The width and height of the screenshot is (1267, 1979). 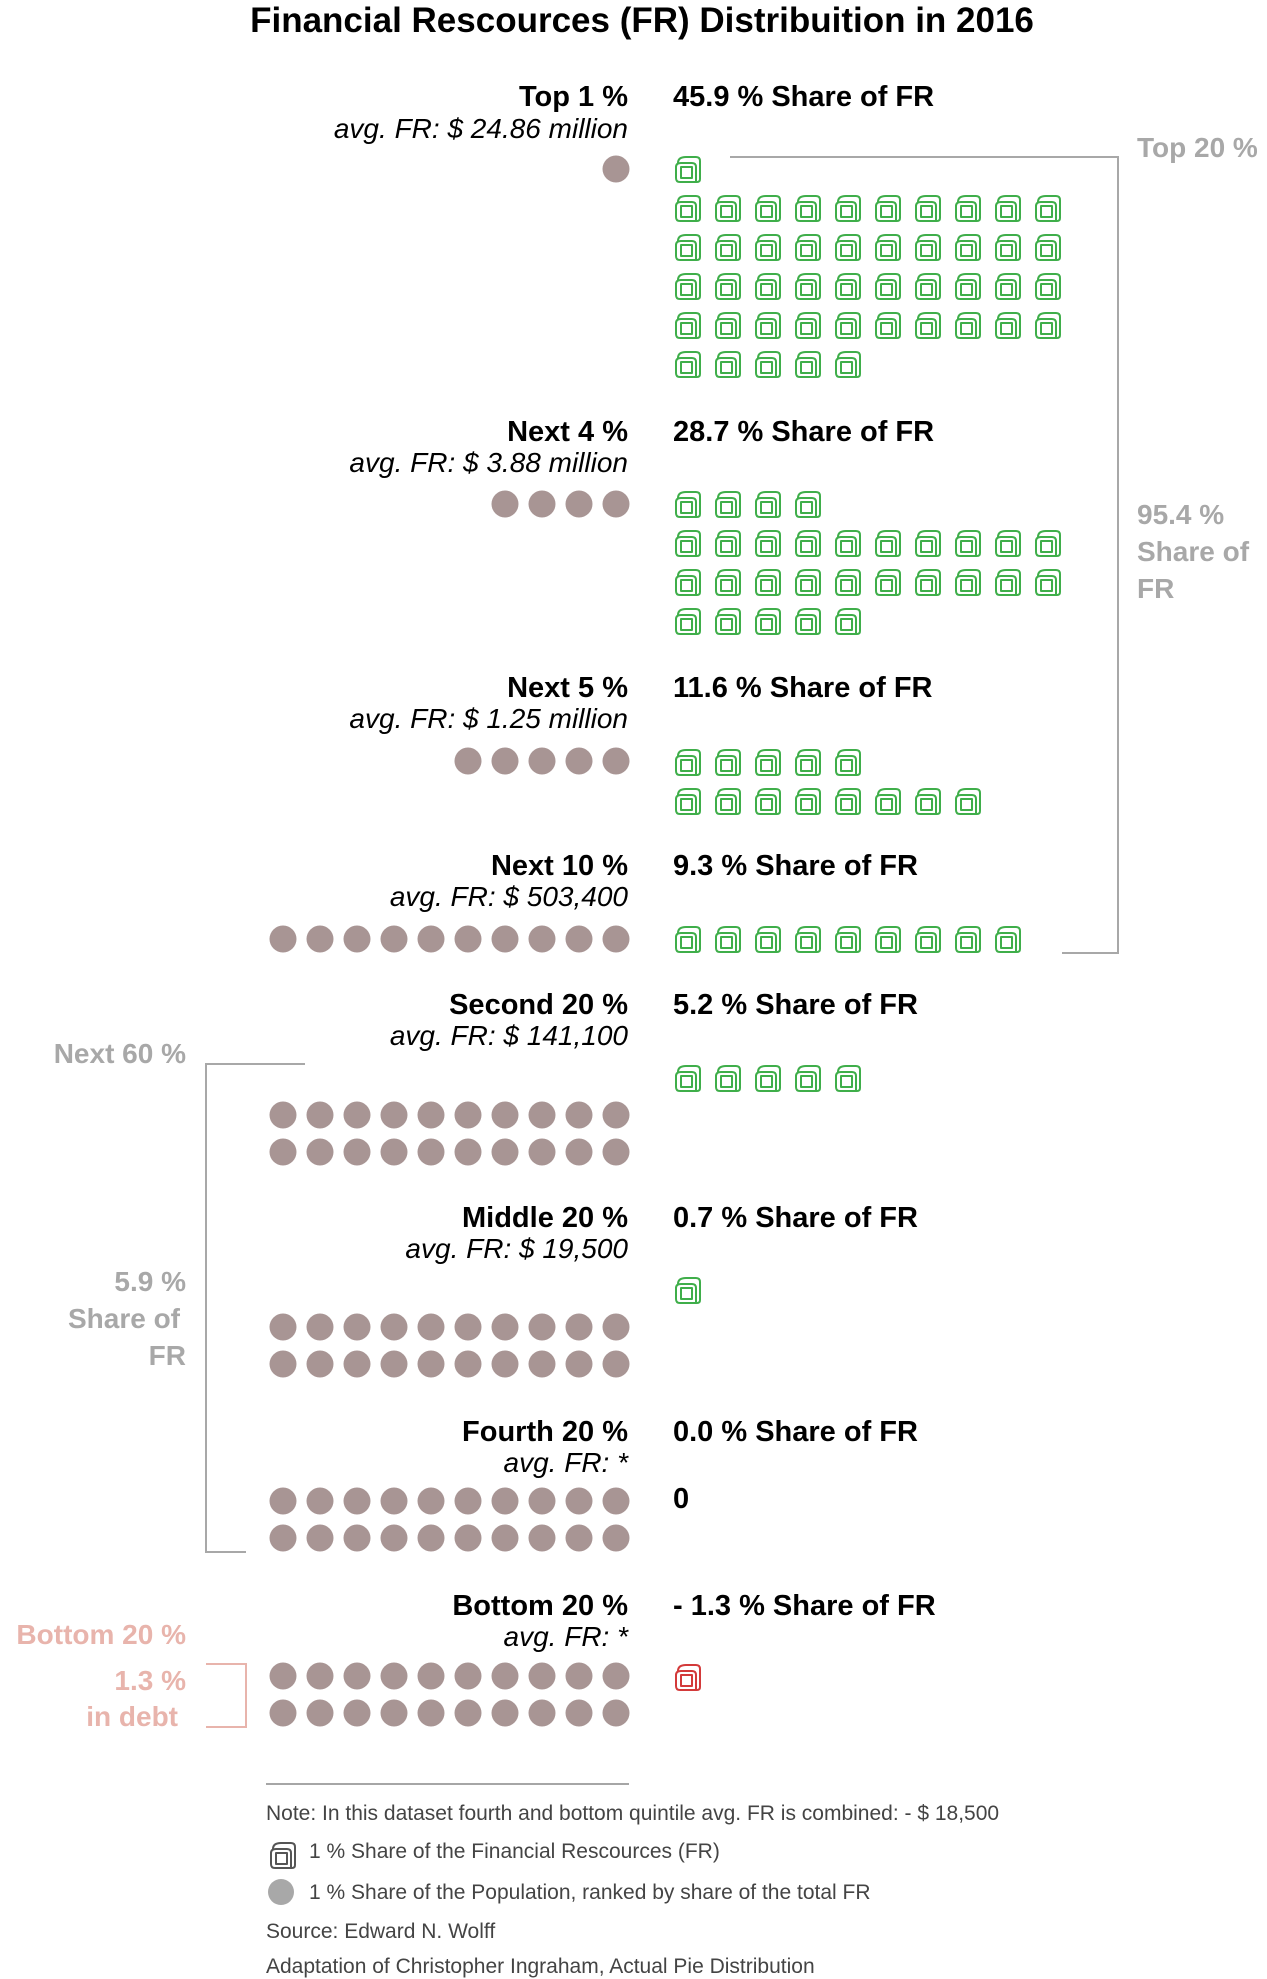 What do you see at coordinates (538, 1005) in the screenshot?
I see `group-name: Second 20 %` at bounding box center [538, 1005].